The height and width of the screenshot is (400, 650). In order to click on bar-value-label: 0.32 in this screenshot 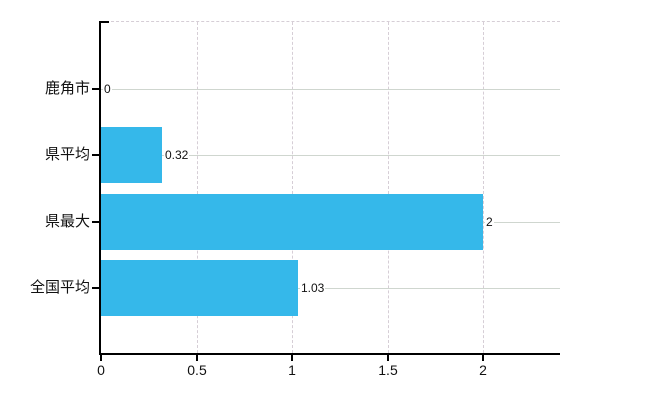, I will do `click(177, 155)`.